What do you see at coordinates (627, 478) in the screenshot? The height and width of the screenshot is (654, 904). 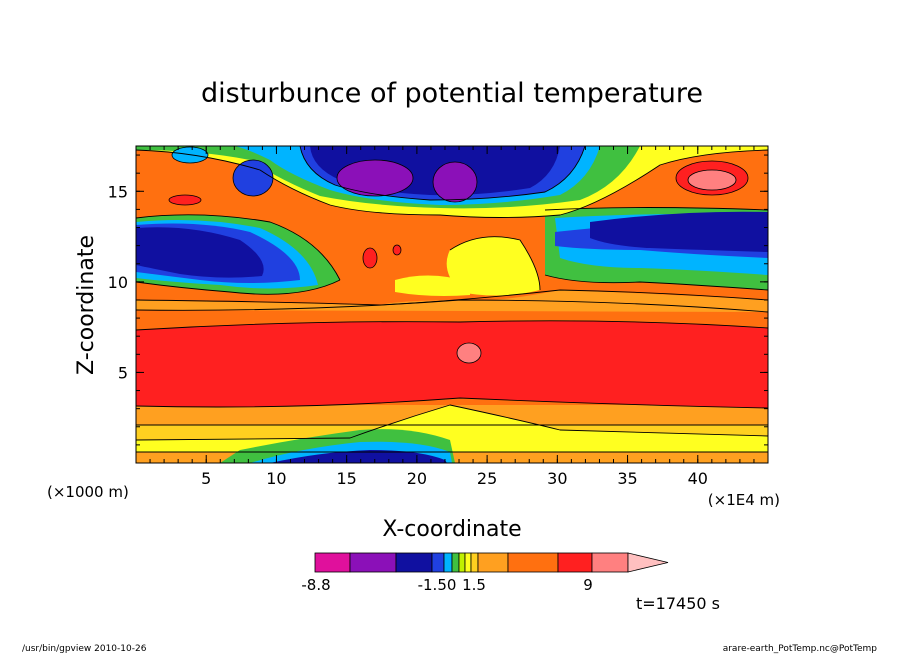 I see `x-tick-label: 35` at bounding box center [627, 478].